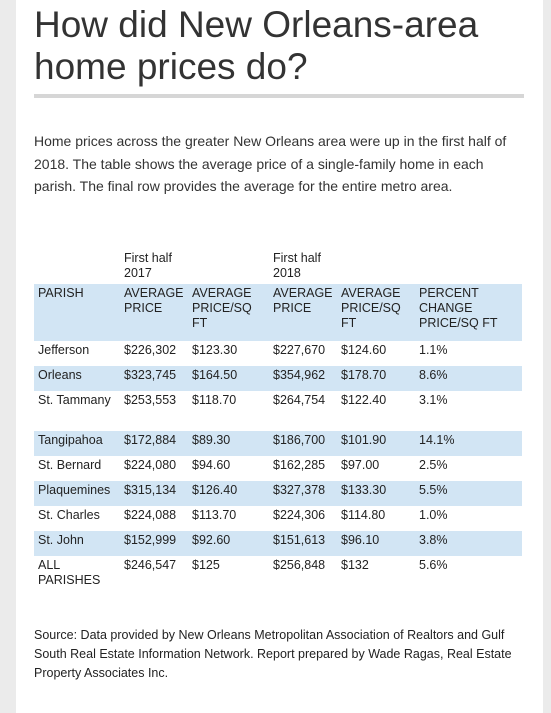 The image size is (551, 713). What do you see at coordinates (148, 265) in the screenshot?
I see `group-header-cell: First half 2017` at bounding box center [148, 265].